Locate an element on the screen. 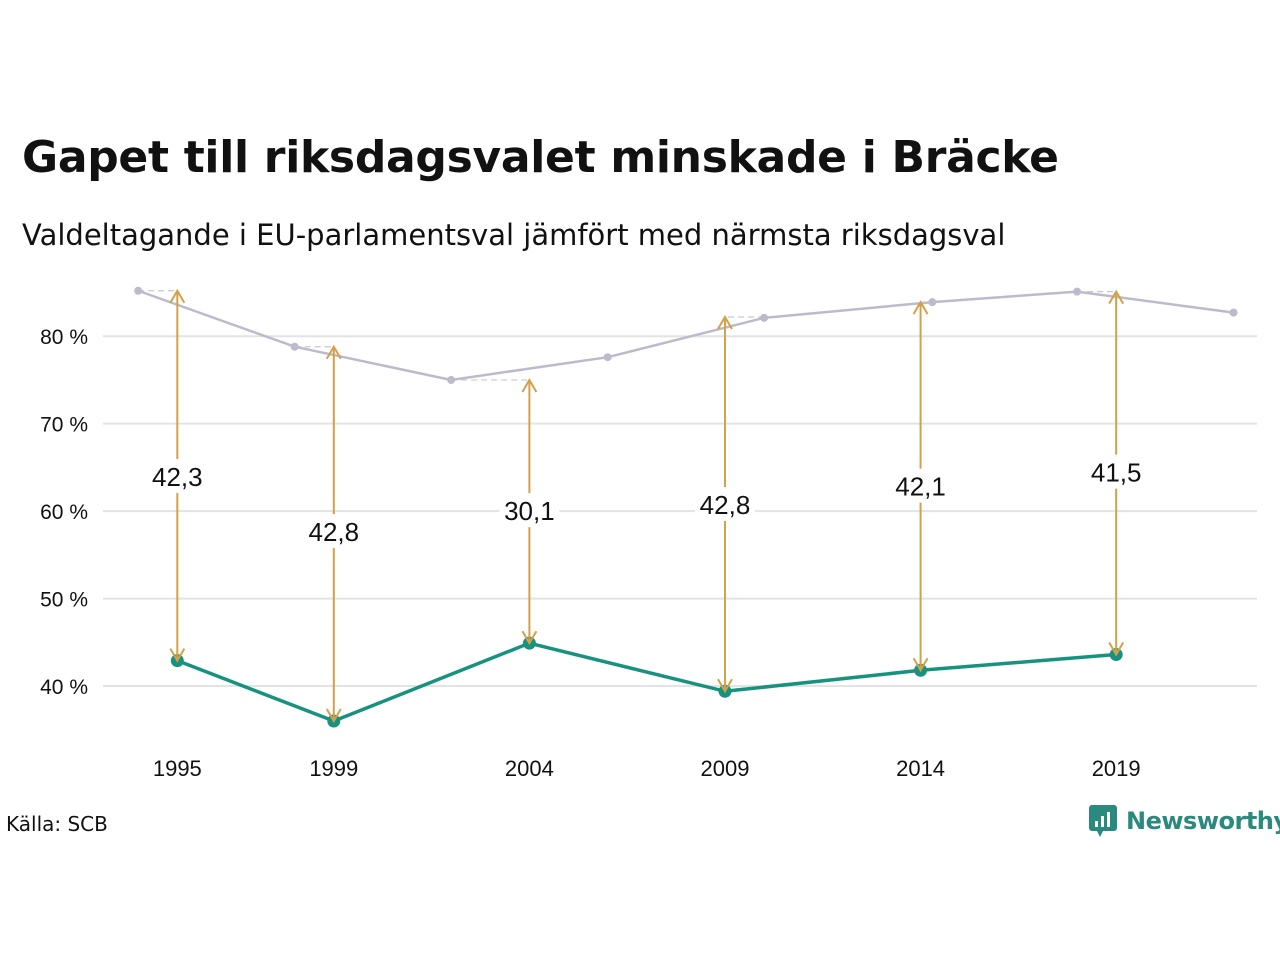  gap-label: 41,5 is located at coordinates (1116, 473).